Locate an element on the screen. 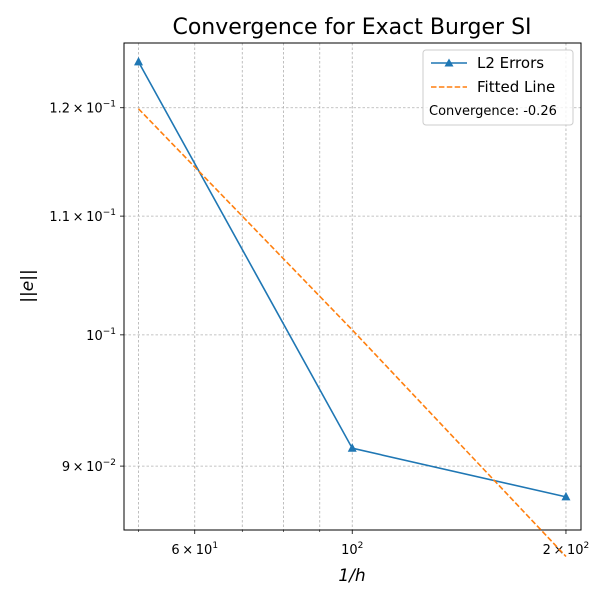 The height and width of the screenshot is (600, 600). x-axis-label: 1/h is located at coordinates (351, 576).